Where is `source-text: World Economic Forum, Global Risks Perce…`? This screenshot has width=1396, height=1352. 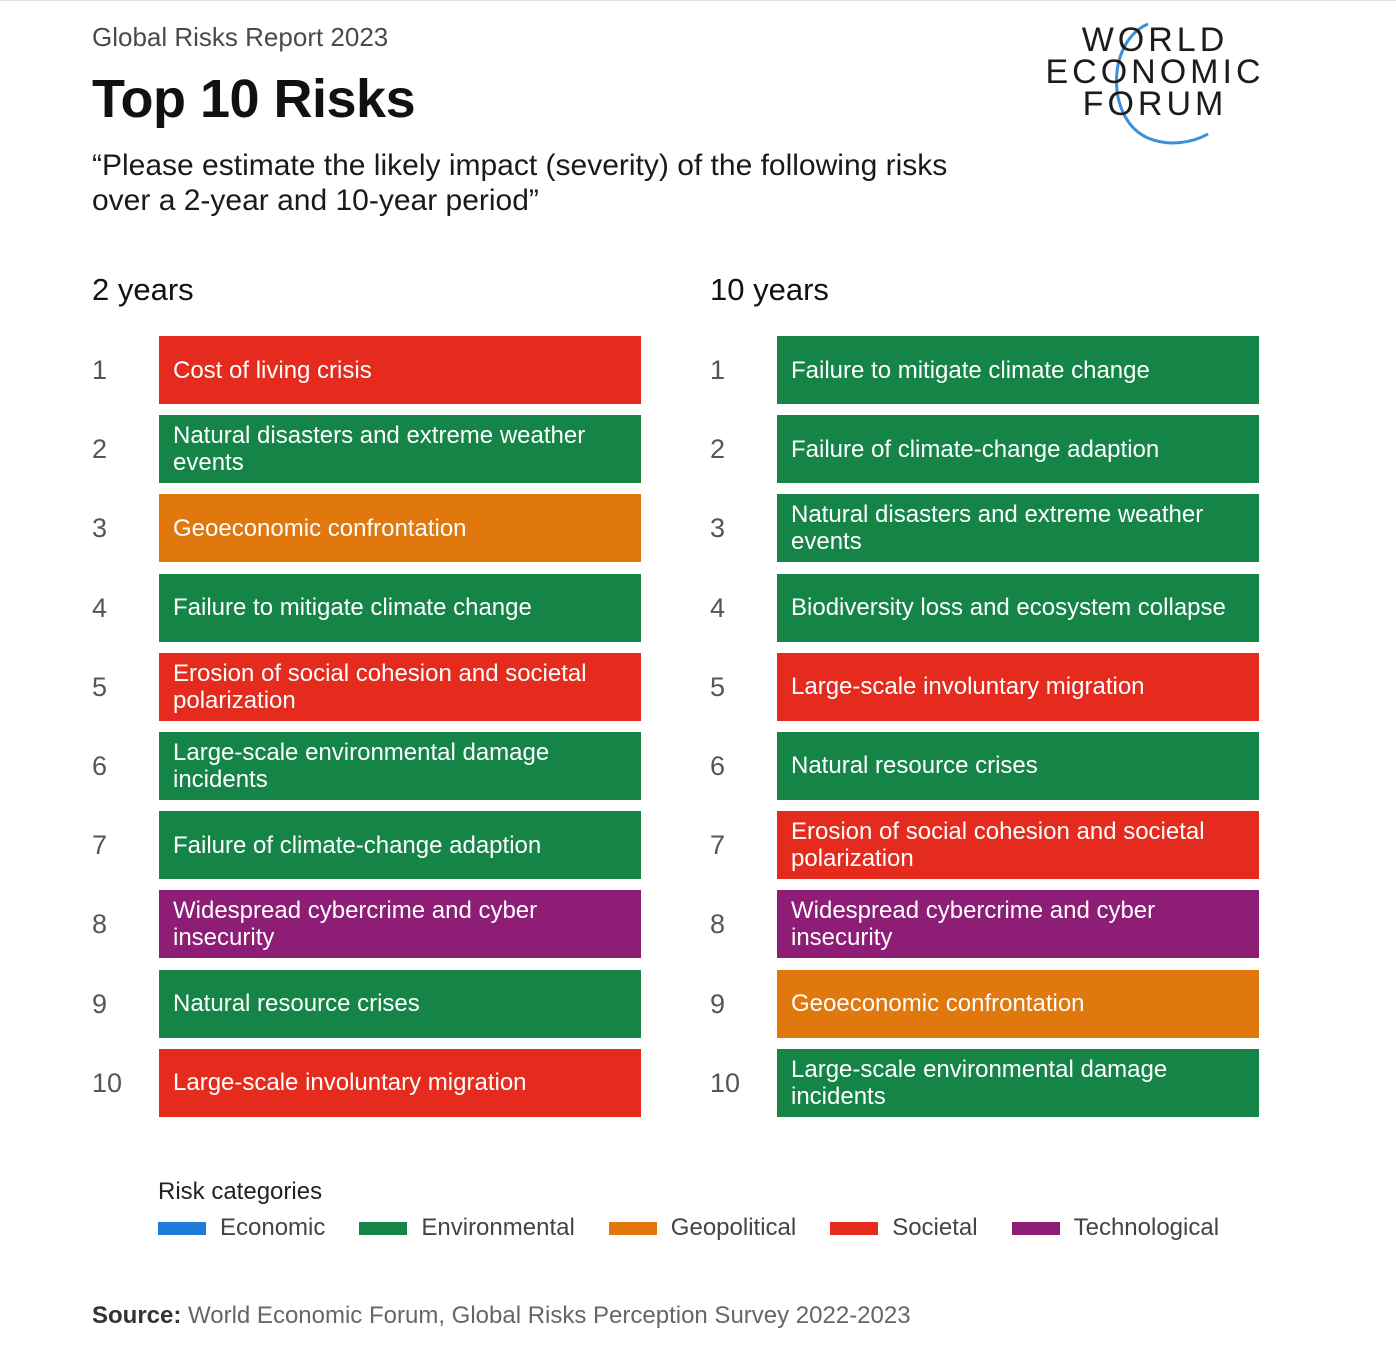
source-text: World Economic Forum, Global Risks Perce… is located at coordinates (546, 1315).